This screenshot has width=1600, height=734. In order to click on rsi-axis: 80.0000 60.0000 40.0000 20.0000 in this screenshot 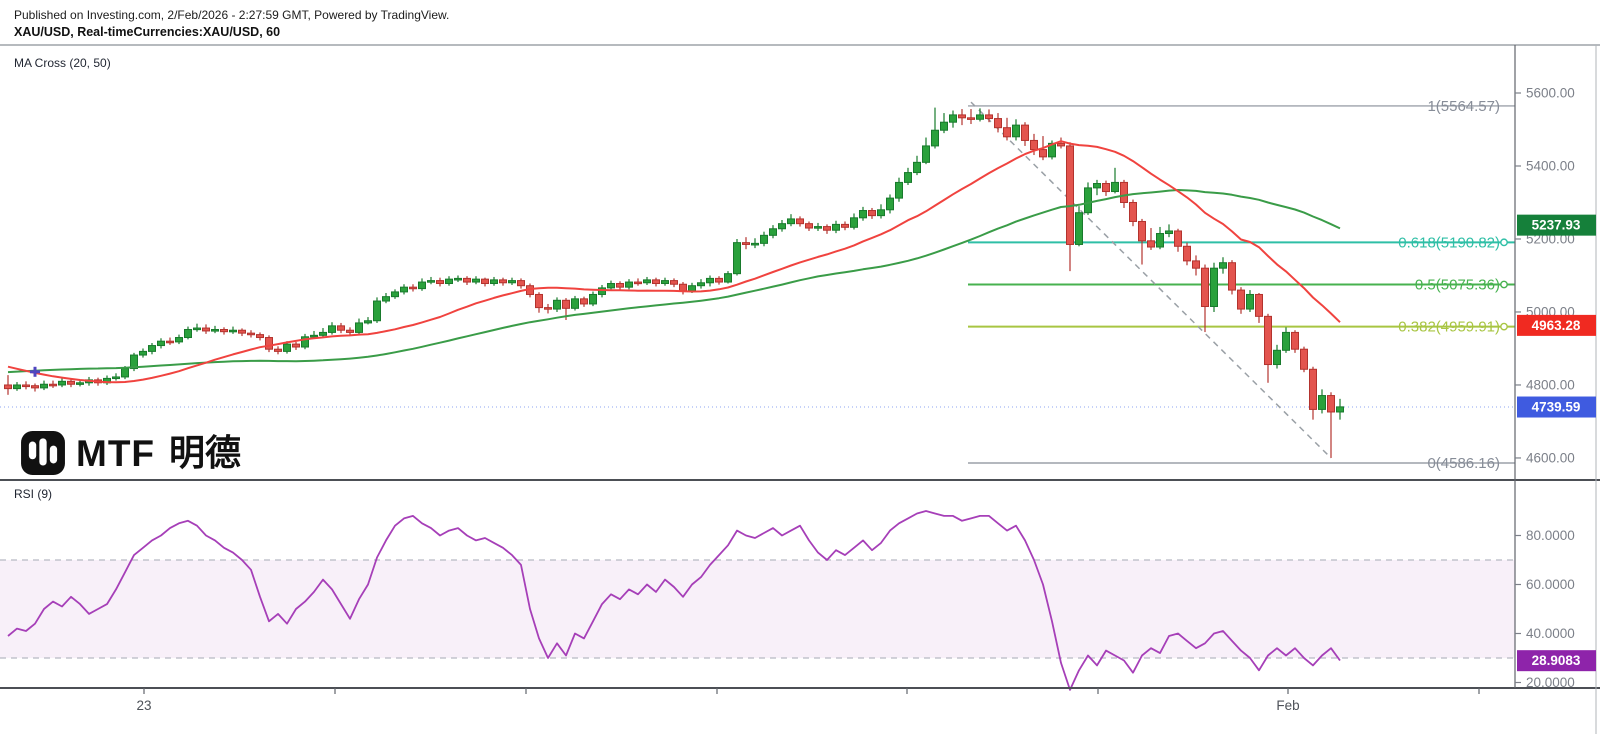, I will do `click(1545, 609)`.